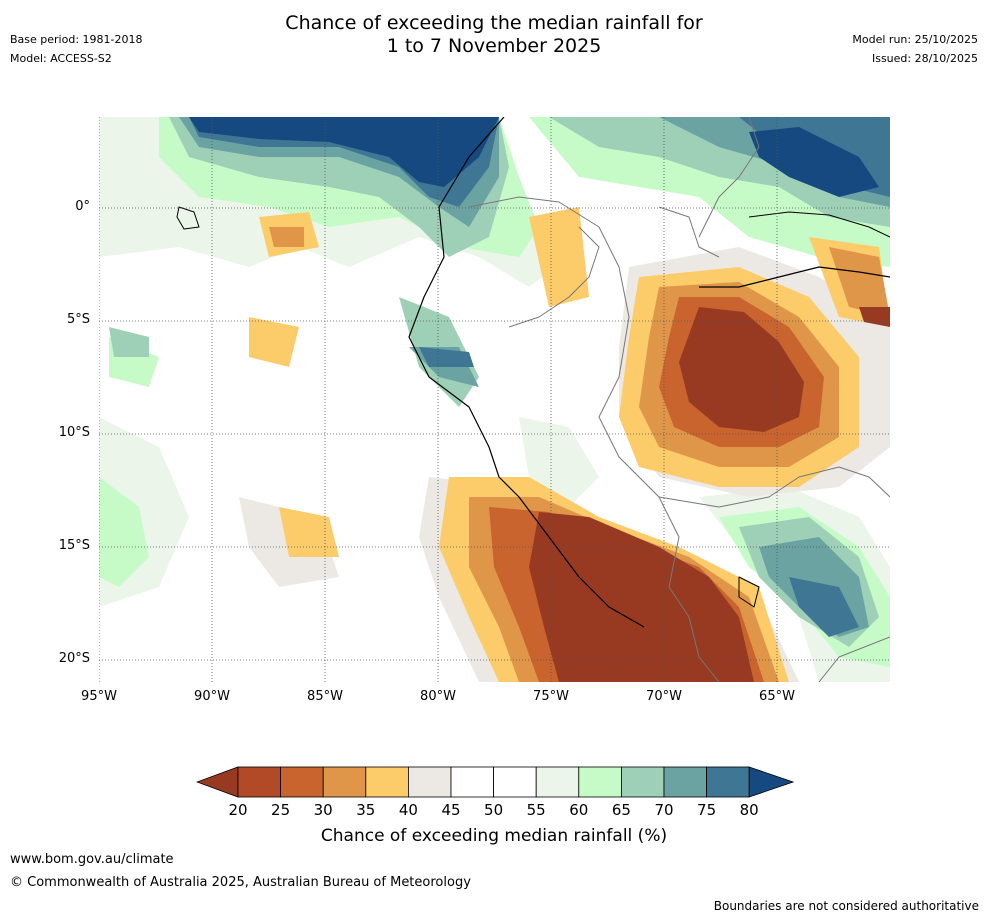 The image size is (988, 919). What do you see at coordinates (74, 432) in the screenshot?
I see `lat-label-10s: 10°S` at bounding box center [74, 432].